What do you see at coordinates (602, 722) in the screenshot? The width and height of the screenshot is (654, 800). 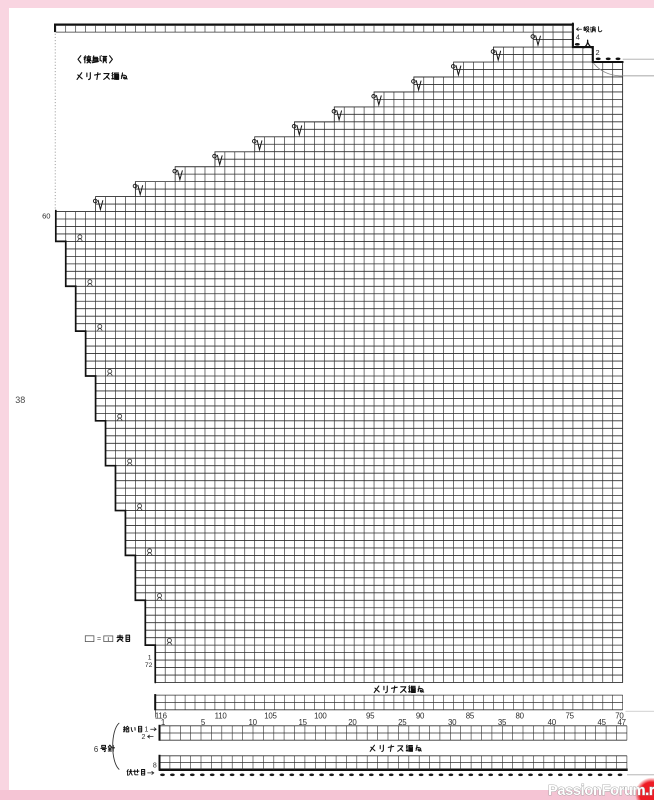 I see `svg-text: 45` at bounding box center [602, 722].